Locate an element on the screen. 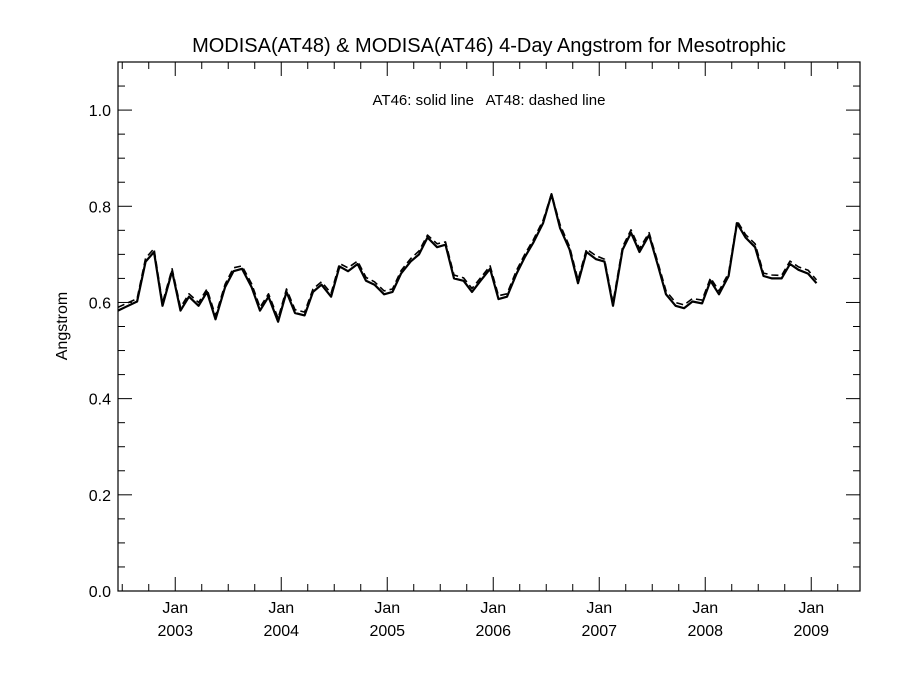 This screenshot has height=675, width=900. y-tick-label: 0.0 is located at coordinates (100, 592).